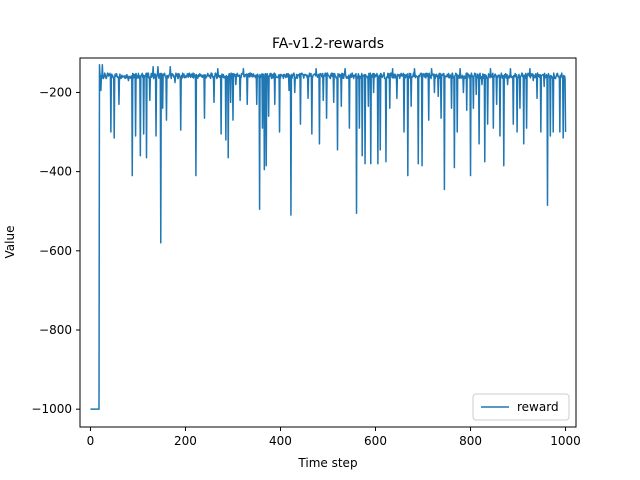 This screenshot has width=640, height=480. Describe the element at coordinates (375, 441) in the screenshot. I see `x-tick-label: 600` at that location.